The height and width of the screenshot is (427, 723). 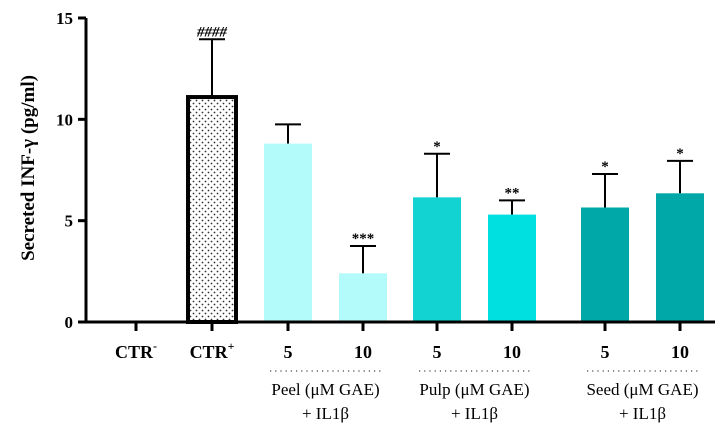 I want to click on group-label-line1: Pulp (μM GAE), so click(x=474, y=389).